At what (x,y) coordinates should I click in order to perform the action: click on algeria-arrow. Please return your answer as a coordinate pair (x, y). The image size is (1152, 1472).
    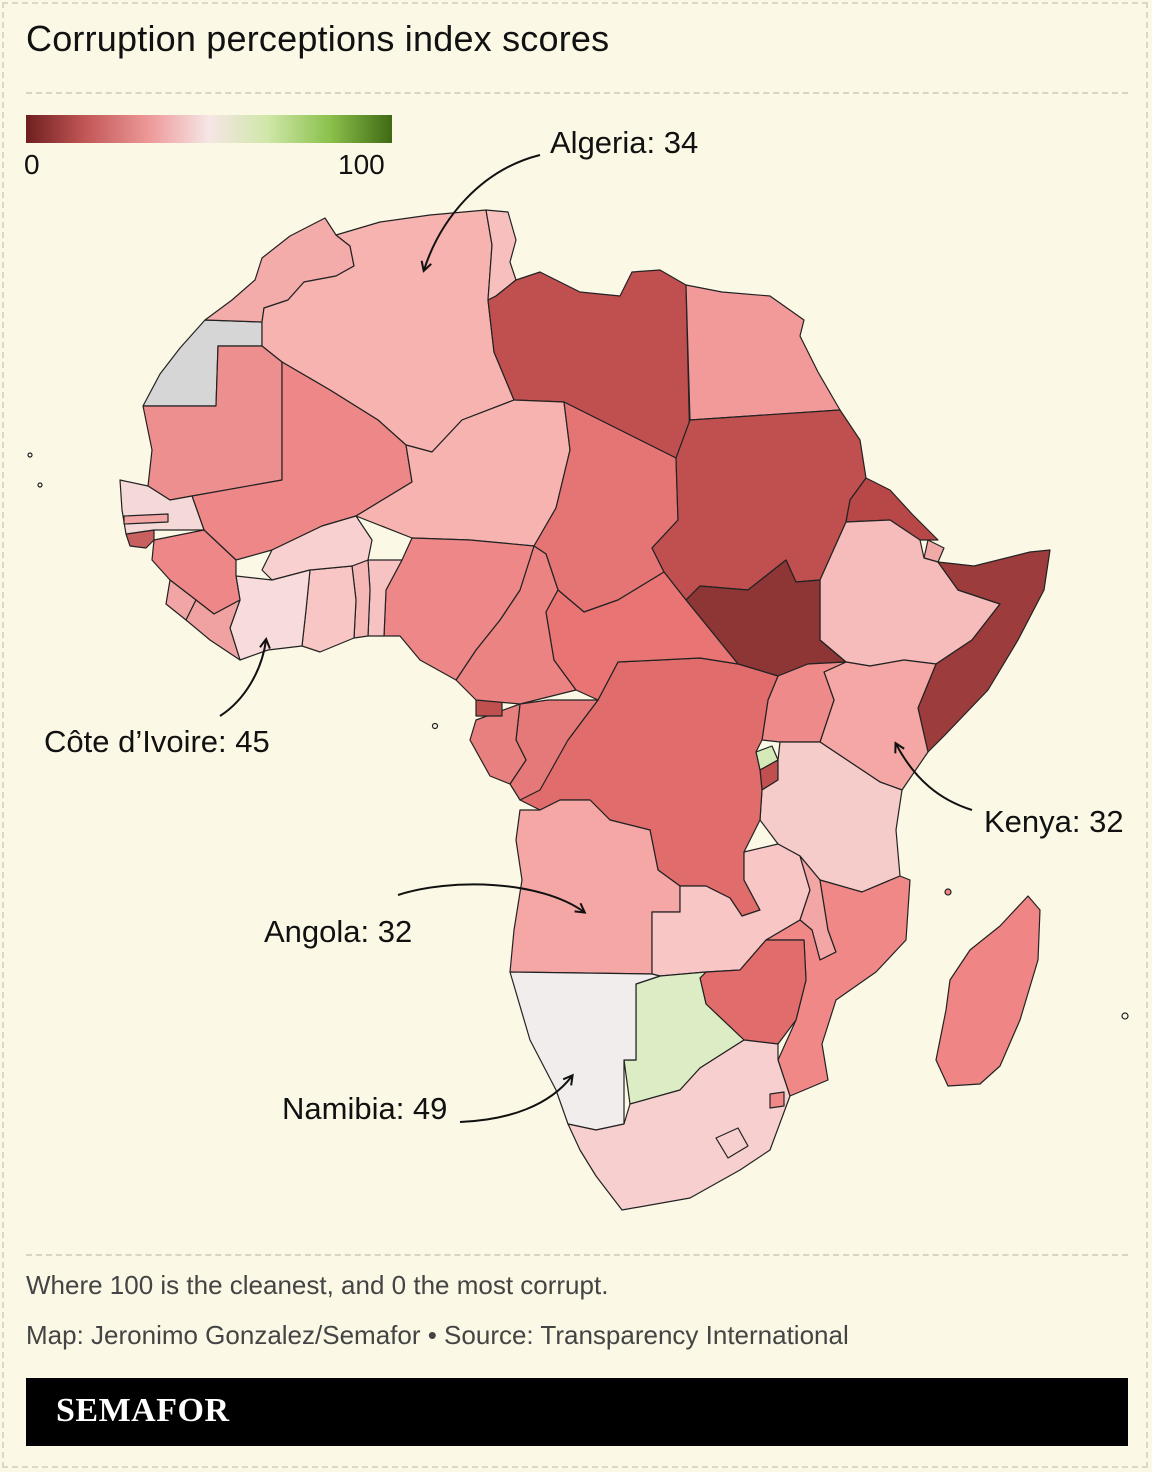
    Looking at the image, I should click on (482, 212).